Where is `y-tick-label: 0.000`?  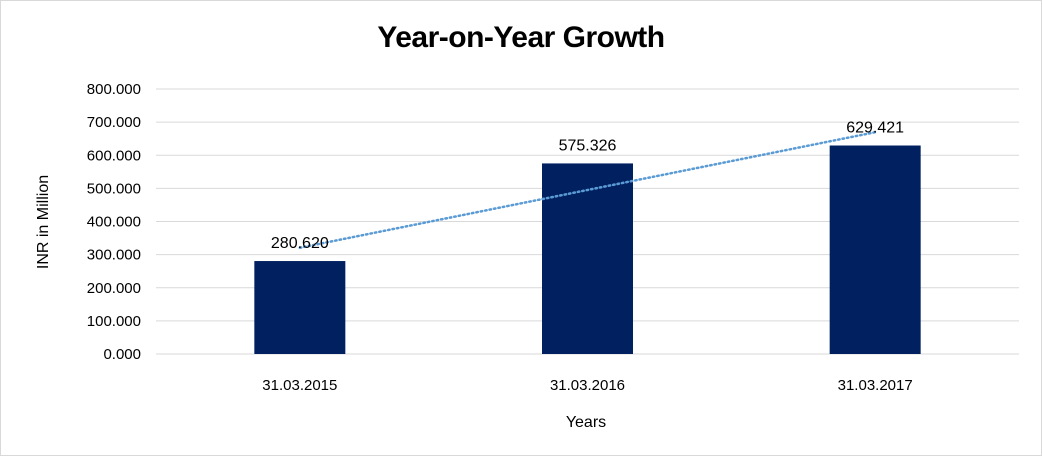
y-tick-label: 0.000 is located at coordinates (122, 354).